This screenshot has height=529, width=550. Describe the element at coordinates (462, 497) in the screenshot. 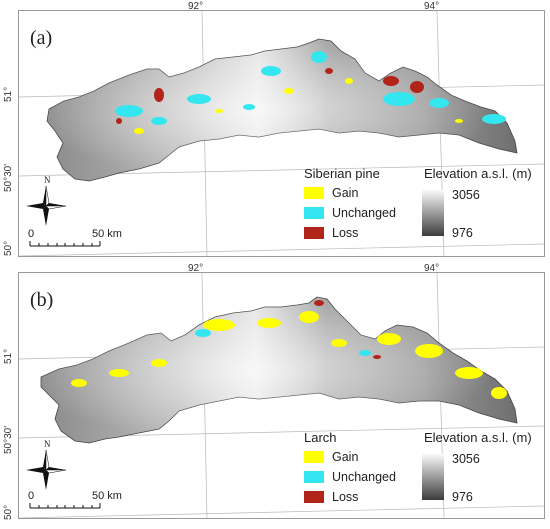

I see `elevation-min-b: 976` at that location.